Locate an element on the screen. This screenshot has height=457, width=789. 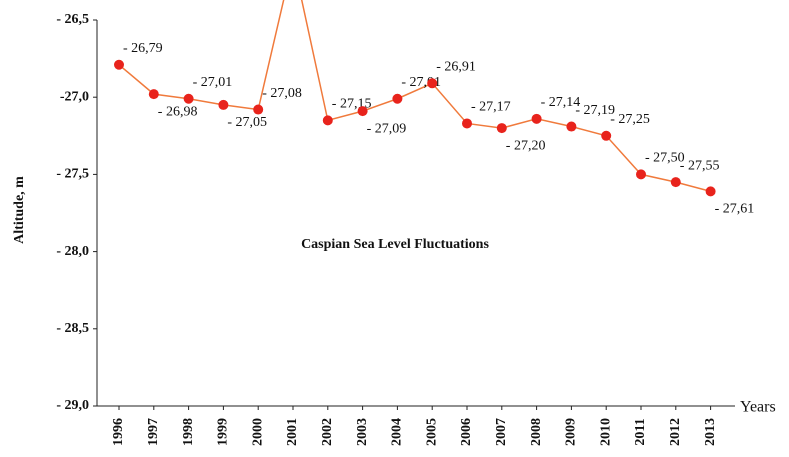
data-label: - 27,01 is located at coordinates (213, 82).